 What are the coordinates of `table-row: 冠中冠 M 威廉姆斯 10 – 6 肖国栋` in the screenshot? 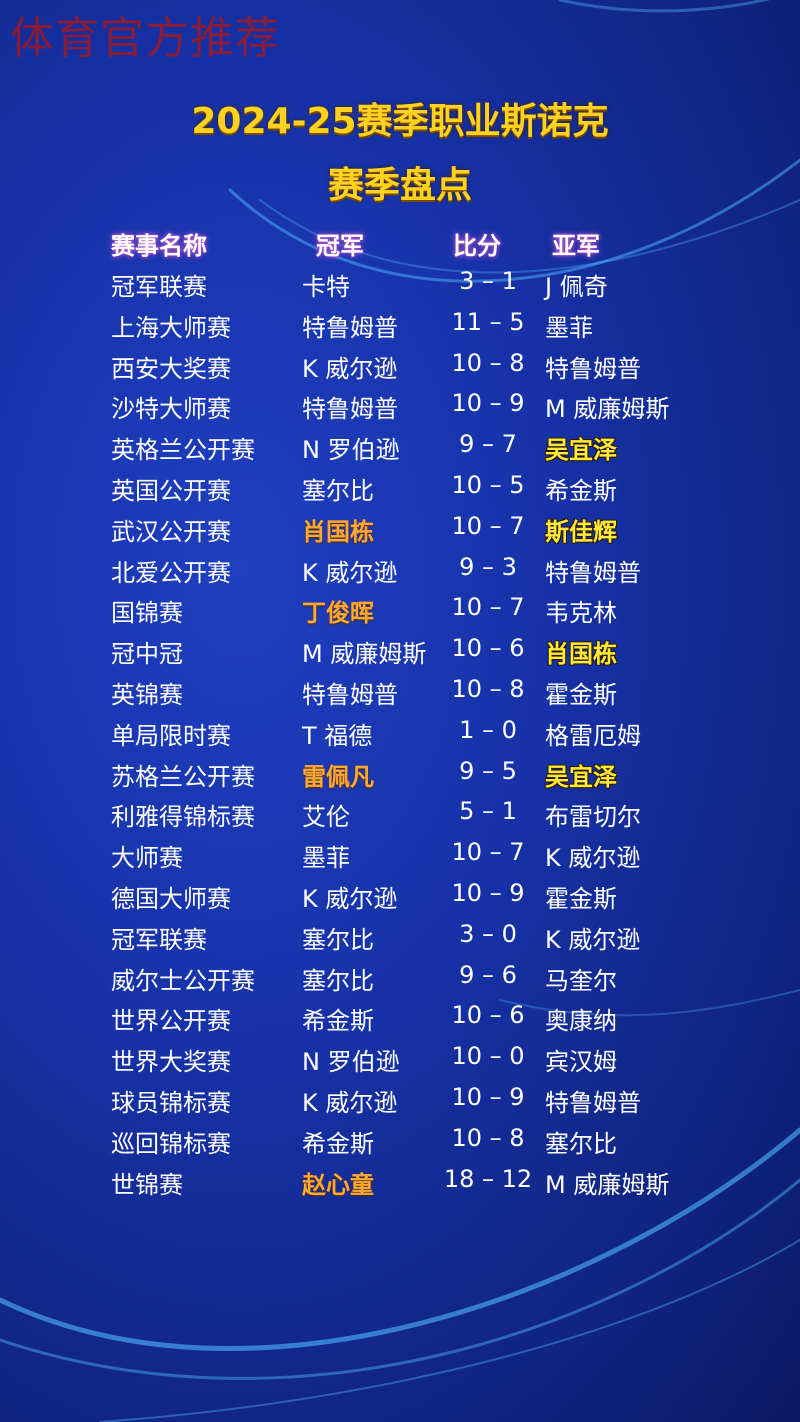 It's located at (400, 654).